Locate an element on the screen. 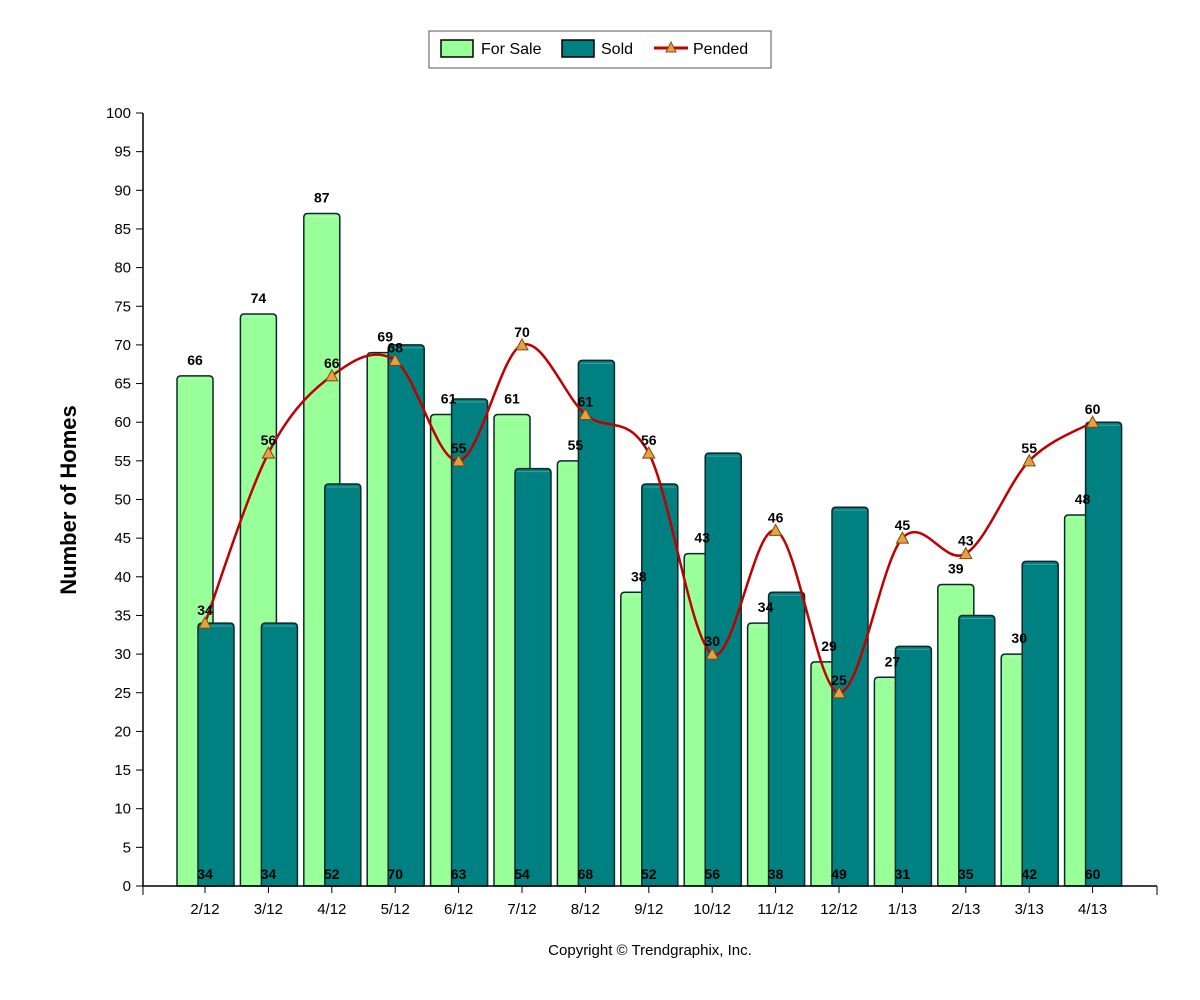 Image resolution: width=1200 pixels, height=1000 pixels. x-tick-label: 8/12 is located at coordinates (585, 909).